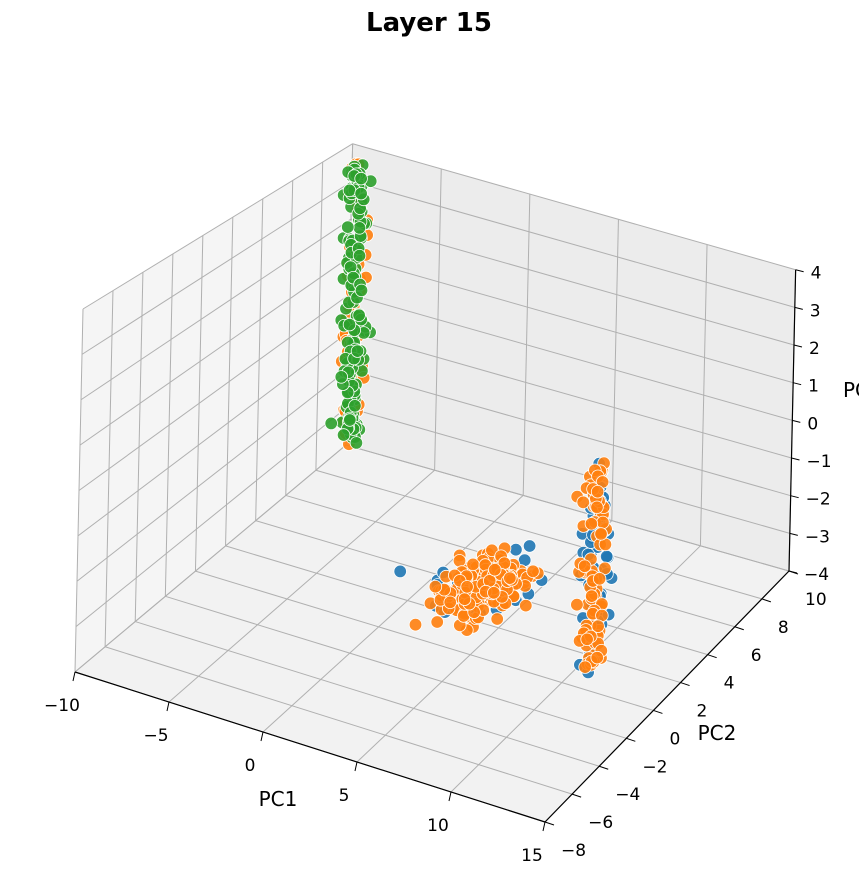 The image size is (859, 888). I want to click on z-axis-label: PC3, so click(851, 390).